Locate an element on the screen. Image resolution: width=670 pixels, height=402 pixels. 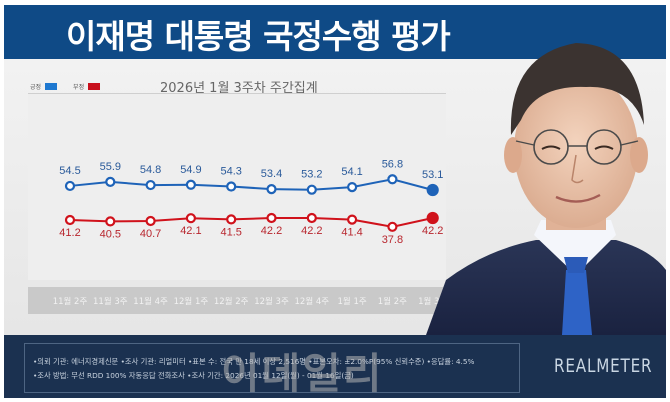
legend-swatch-positive is located at coordinates (51, 86).